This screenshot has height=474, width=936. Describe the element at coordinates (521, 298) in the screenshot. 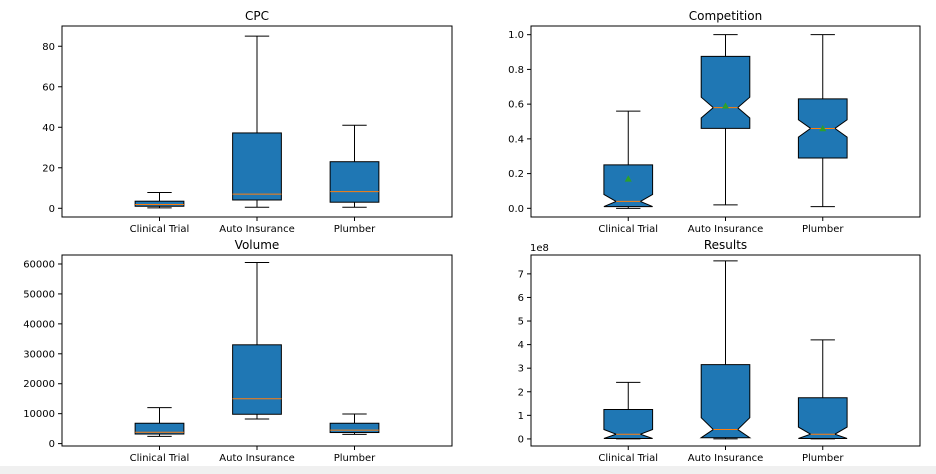

I see `y-tick-label: 6` at that location.